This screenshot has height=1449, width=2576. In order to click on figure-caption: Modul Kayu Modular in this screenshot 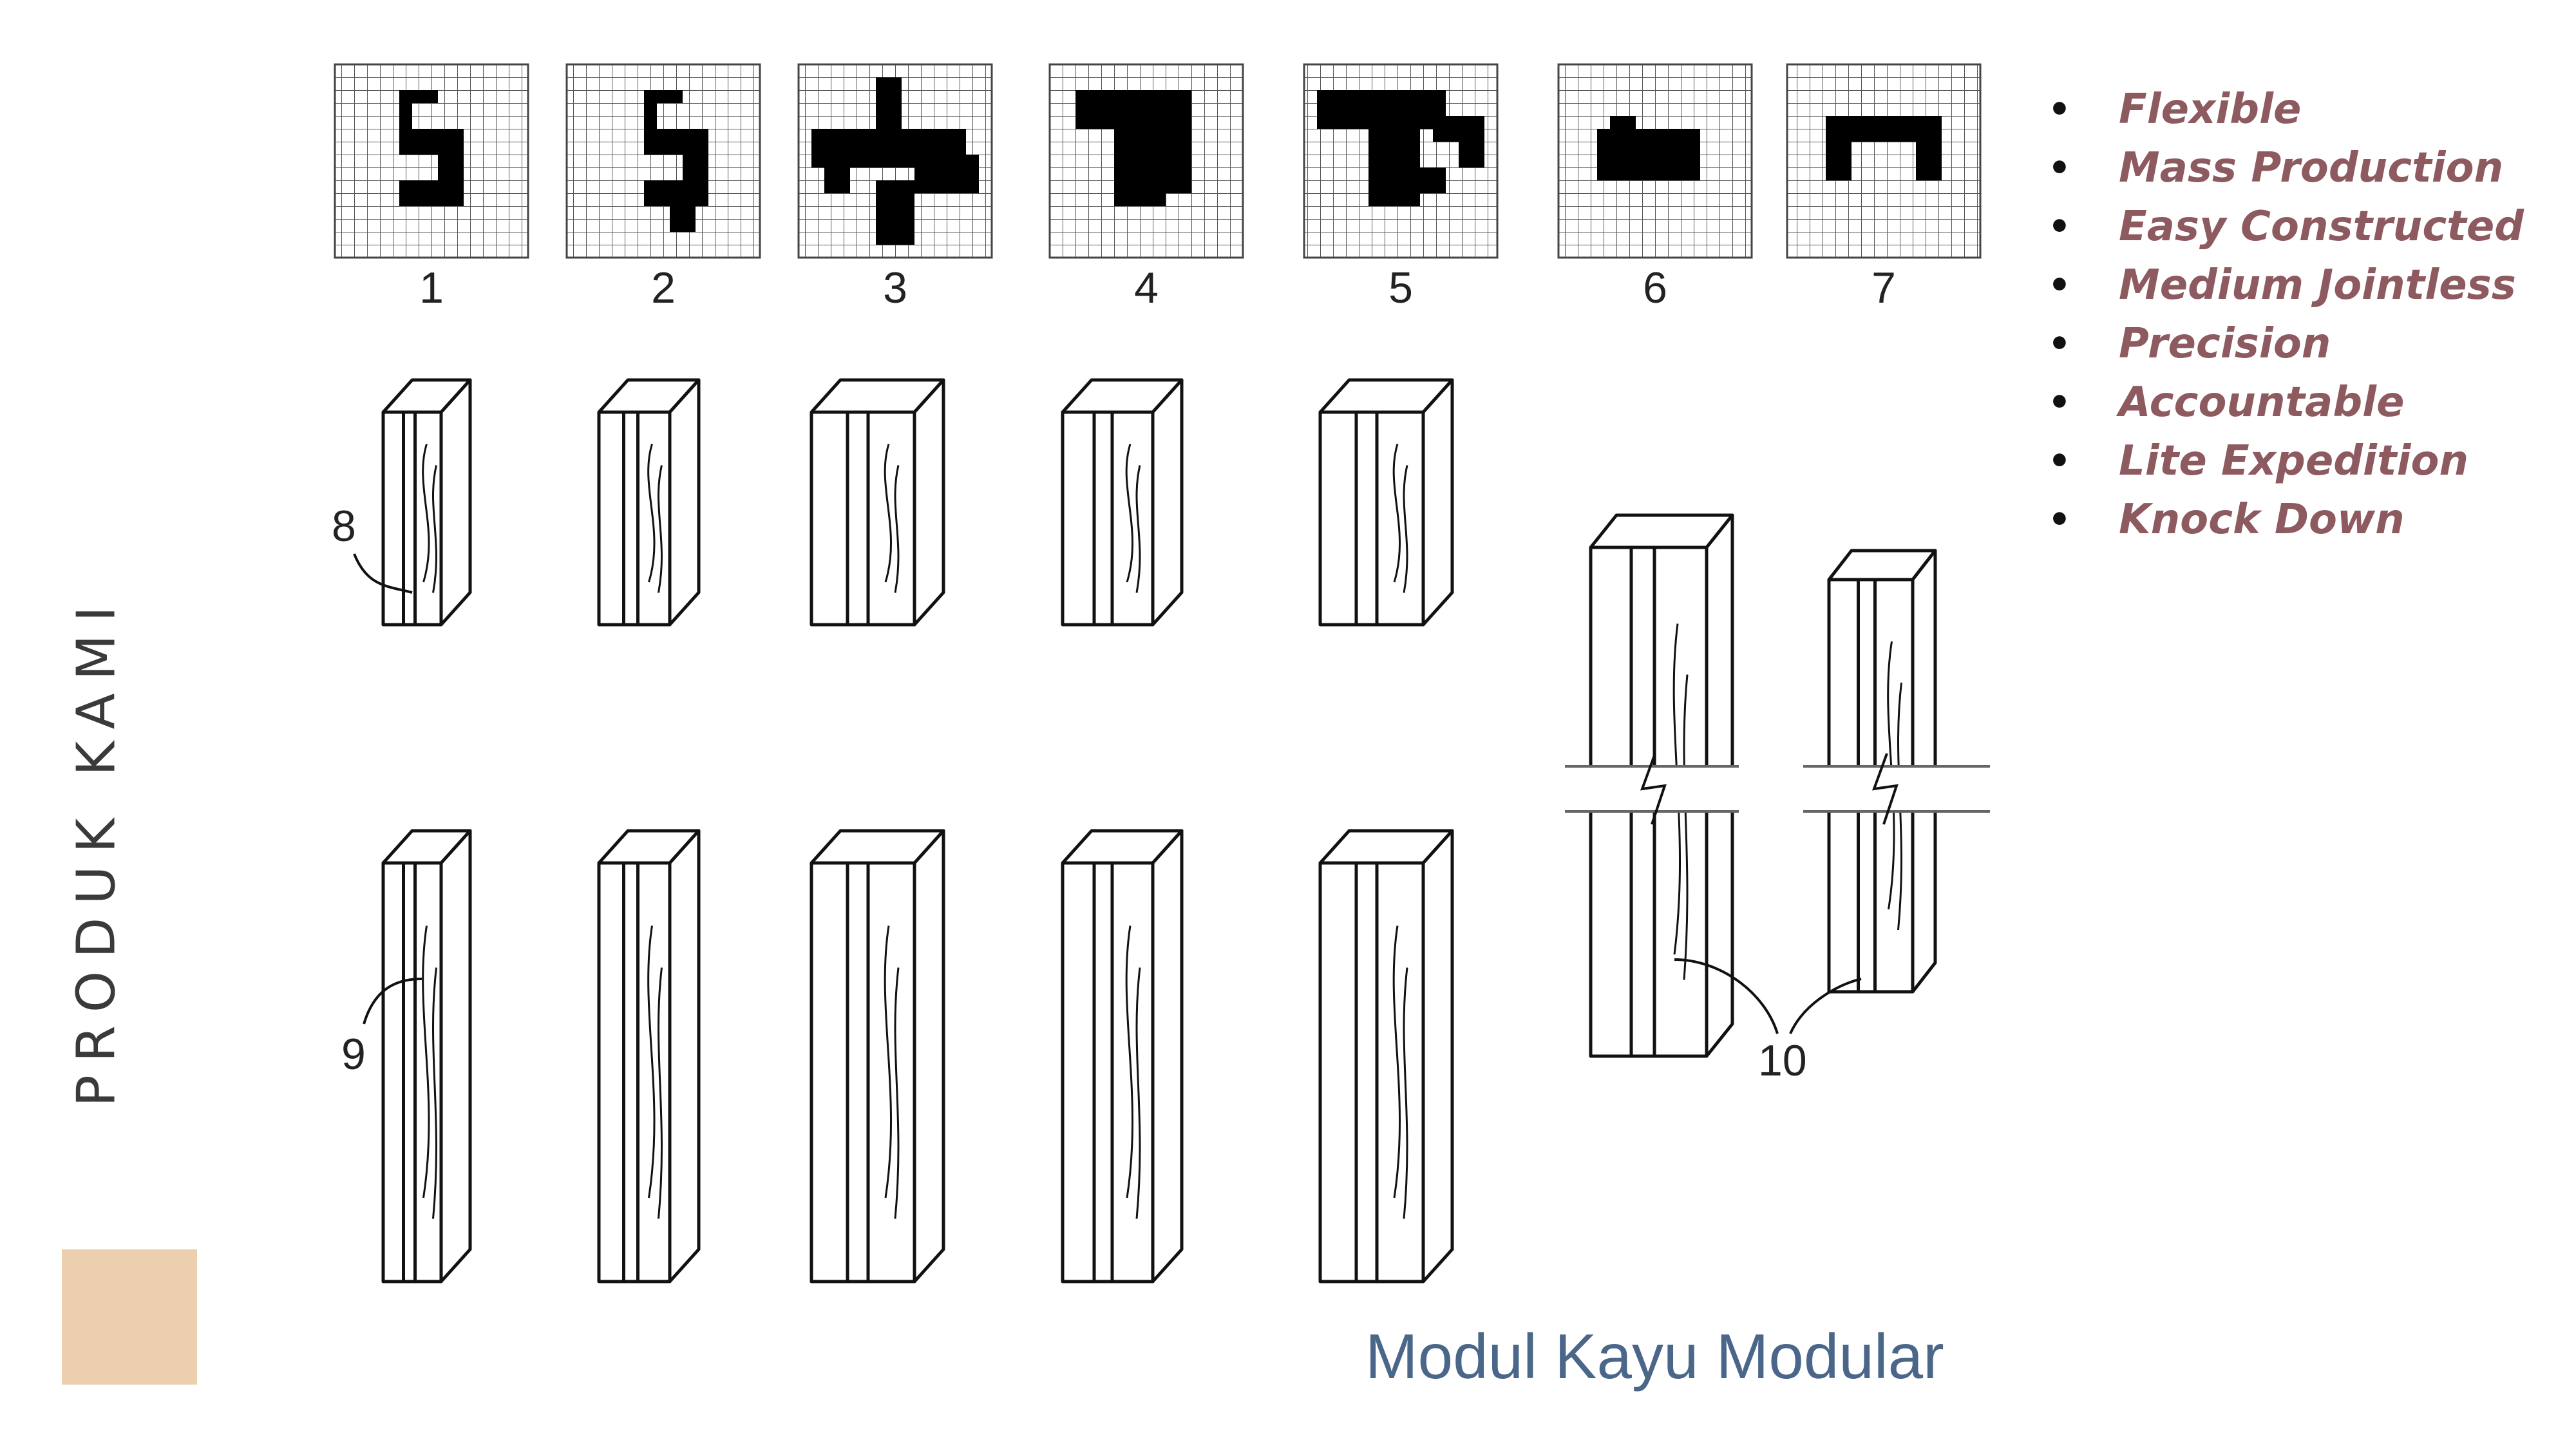, I will do `click(1655, 1356)`.